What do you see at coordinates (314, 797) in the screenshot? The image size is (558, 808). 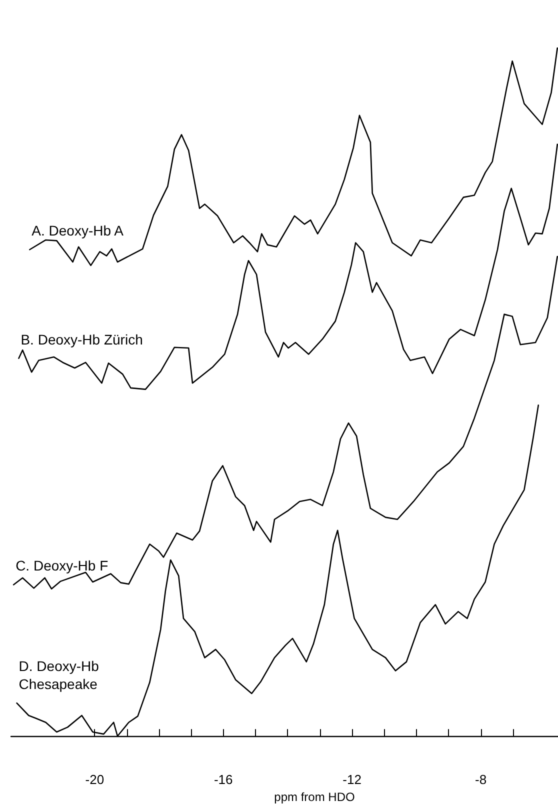 I see `x-axis-title: ppm from HDO` at bounding box center [314, 797].